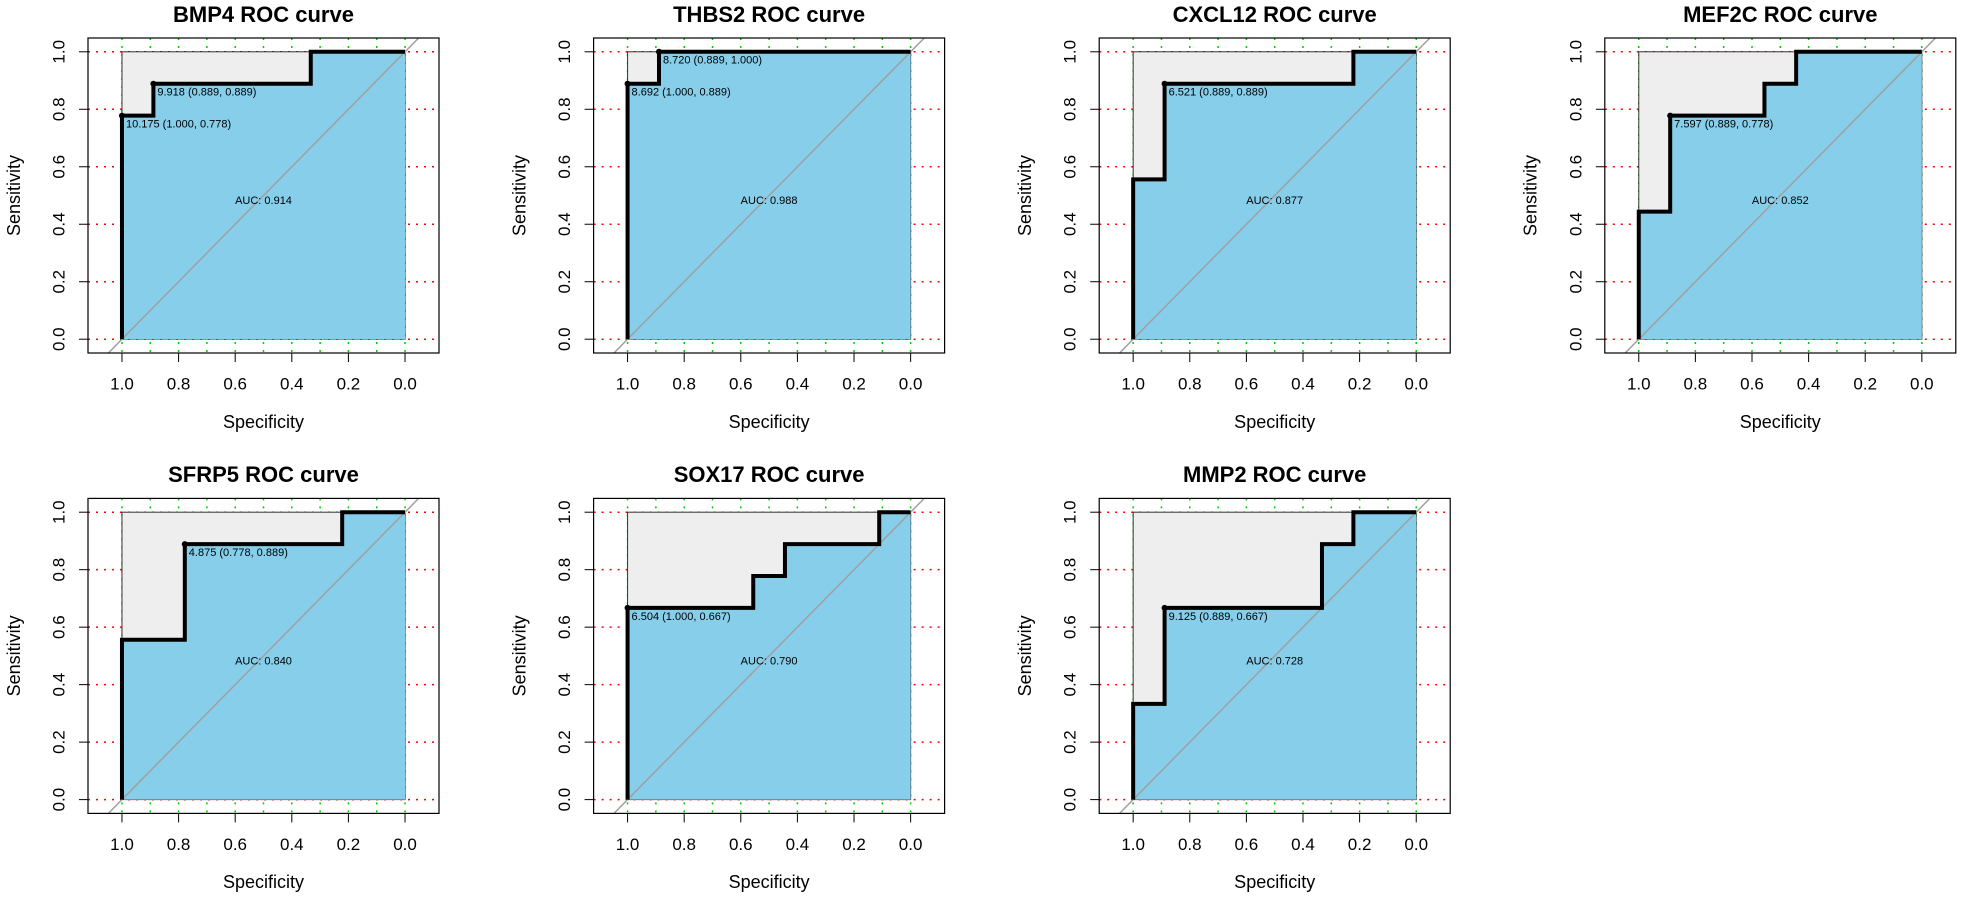  I want to click on best-point-label: 9.125 (0.889, 0.667), so click(1218, 617).